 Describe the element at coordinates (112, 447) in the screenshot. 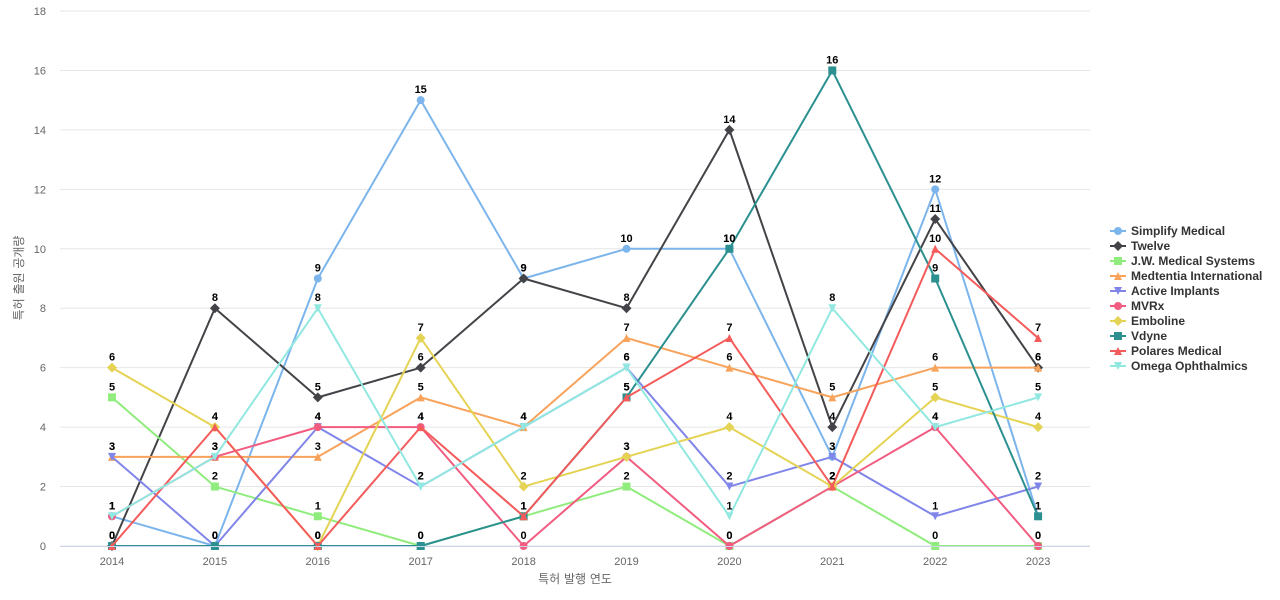

I see `data-label: 3` at that location.